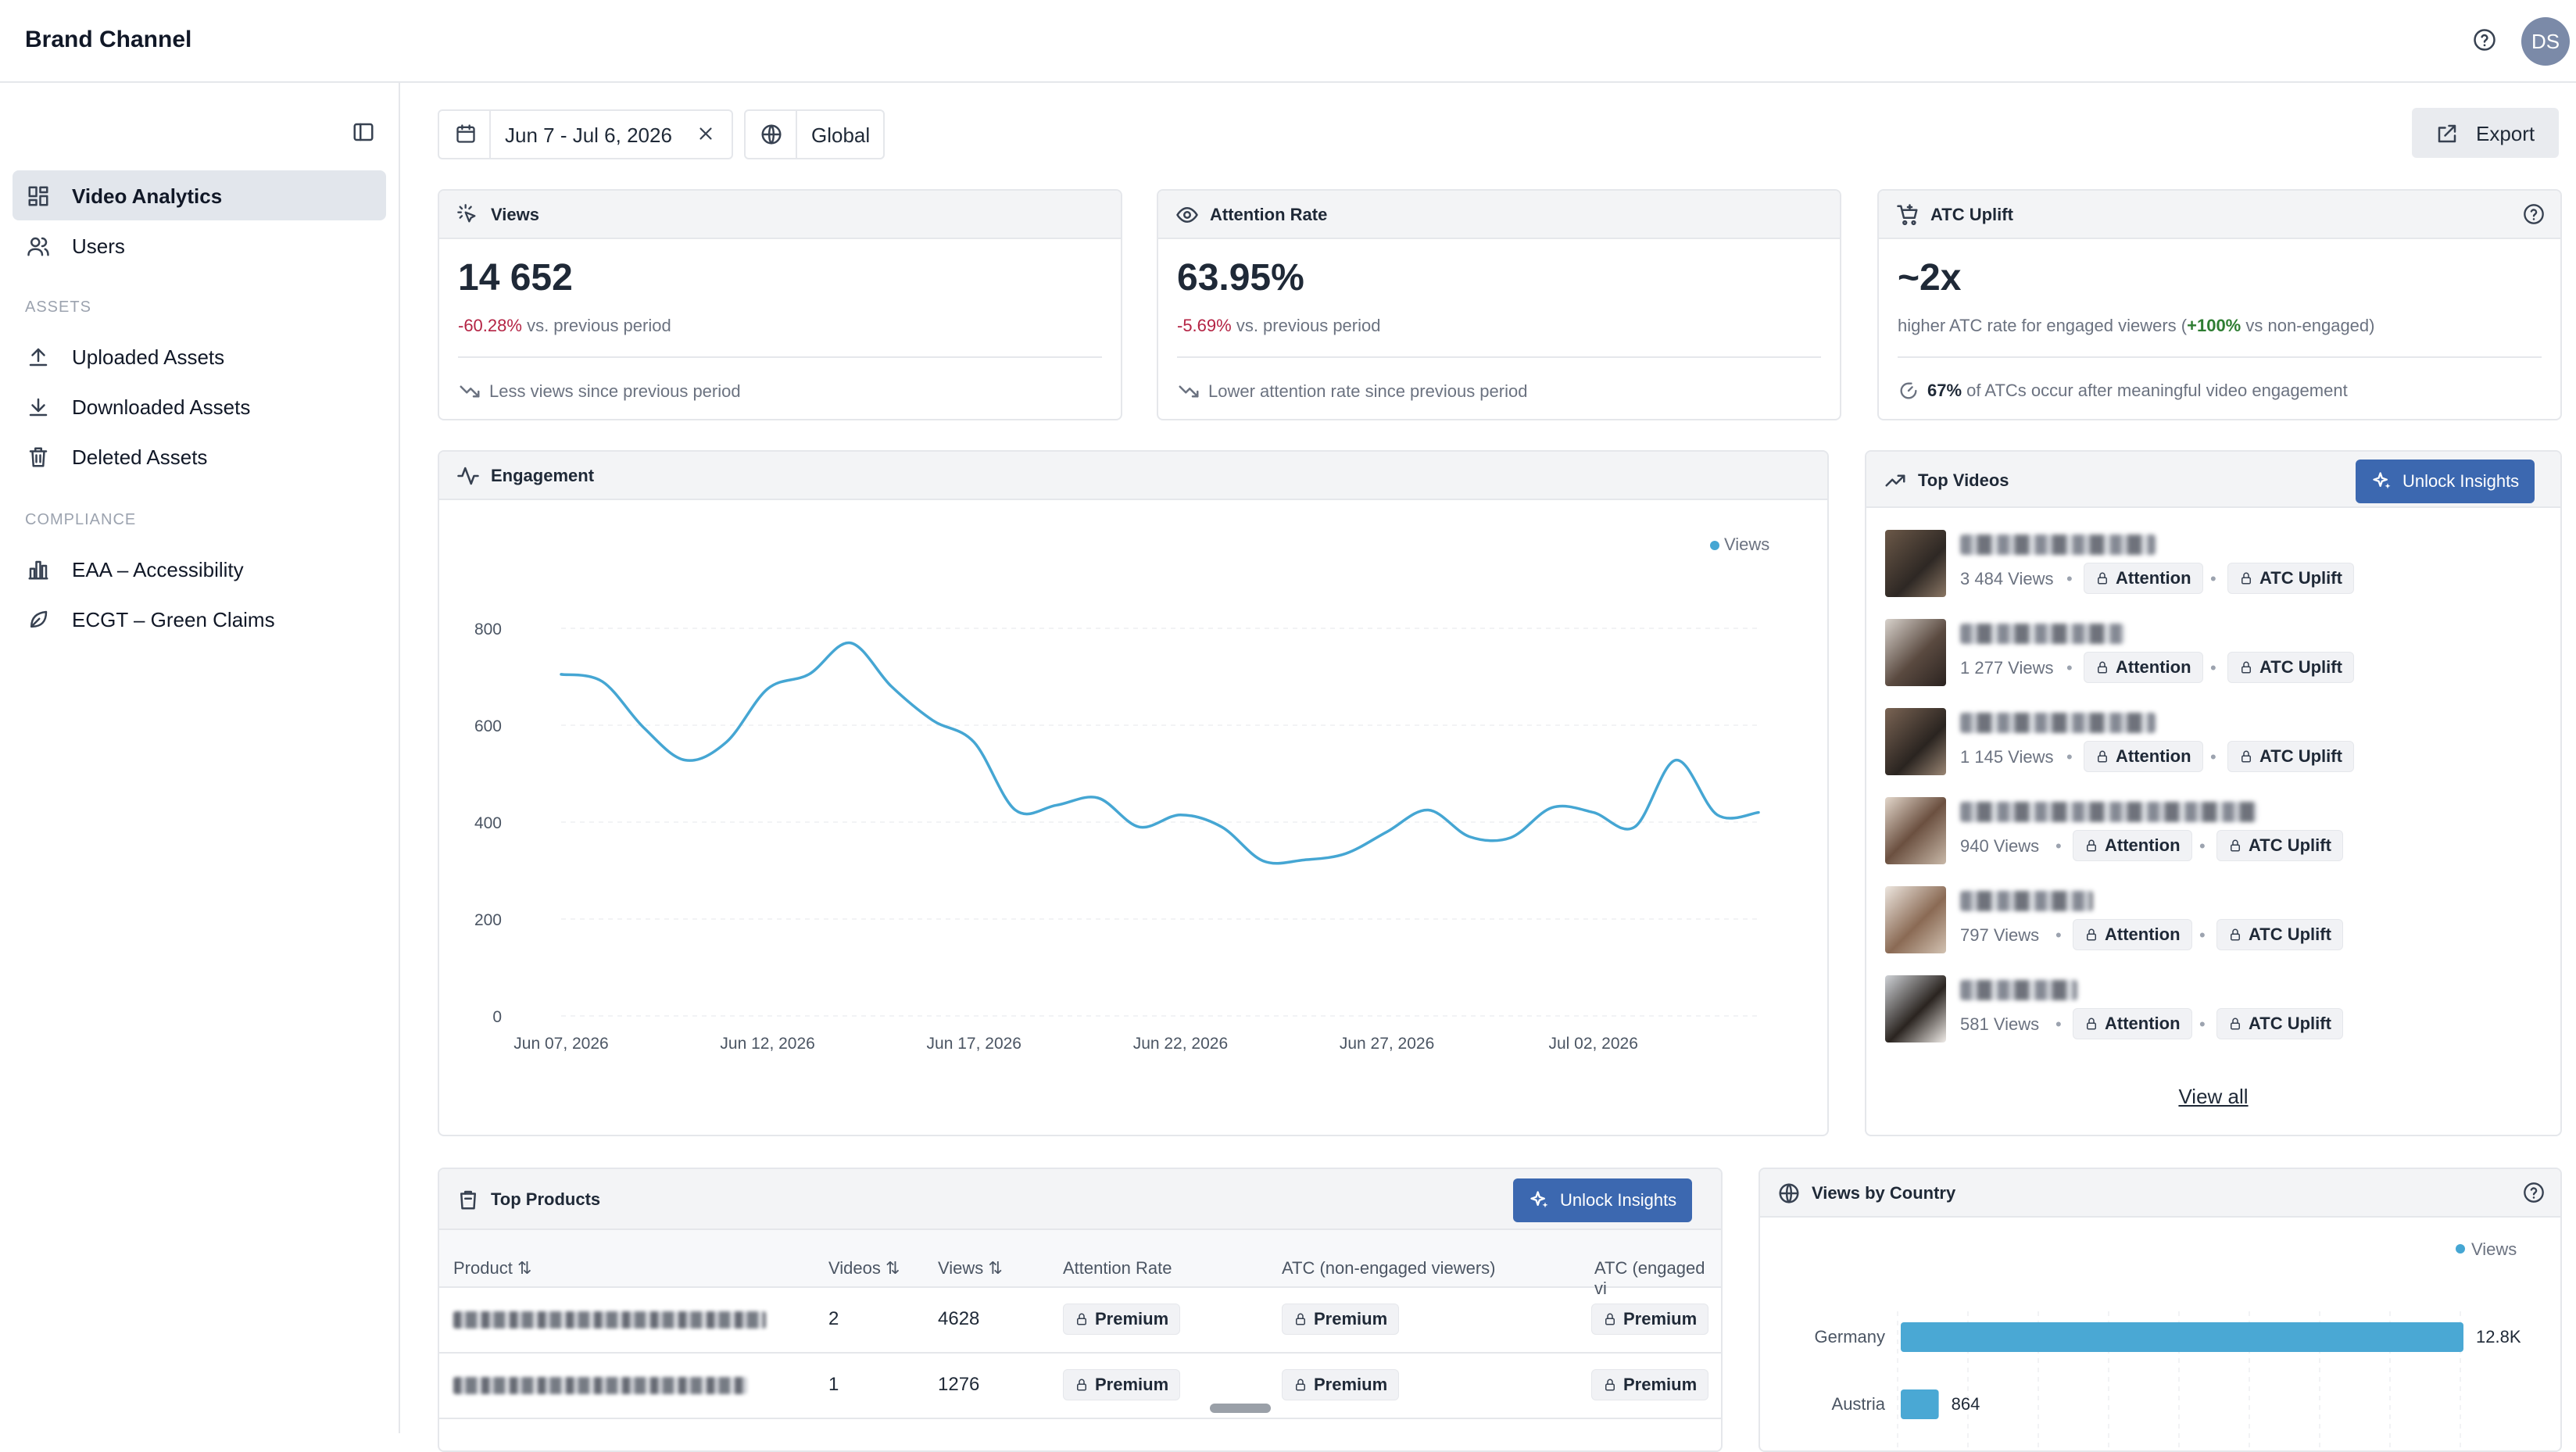 This screenshot has height=1452, width=2576. I want to click on sidebar-item-users: Users, so click(199, 245).